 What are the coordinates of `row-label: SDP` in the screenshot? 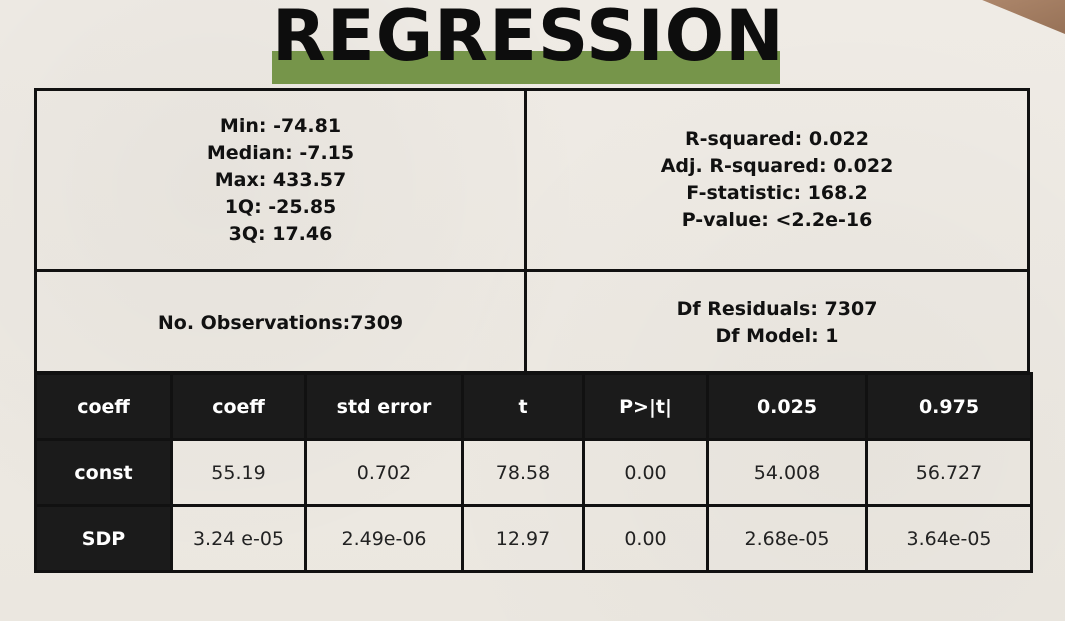 It's located at (103, 538).